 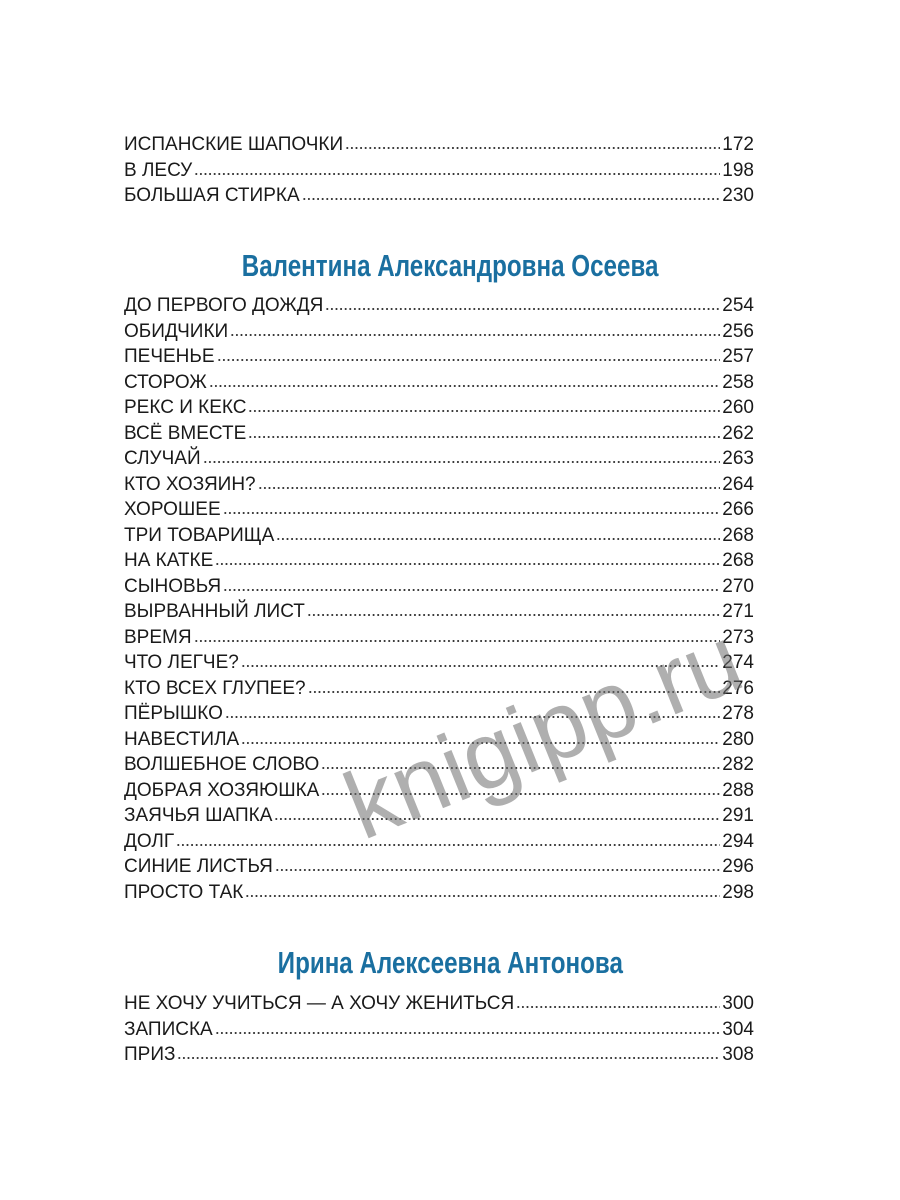 What do you see at coordinates (450, 962) in the screenshot?
I see `author-name: Ирина Алексеевна Антонова` at bounding box center [450, 962].